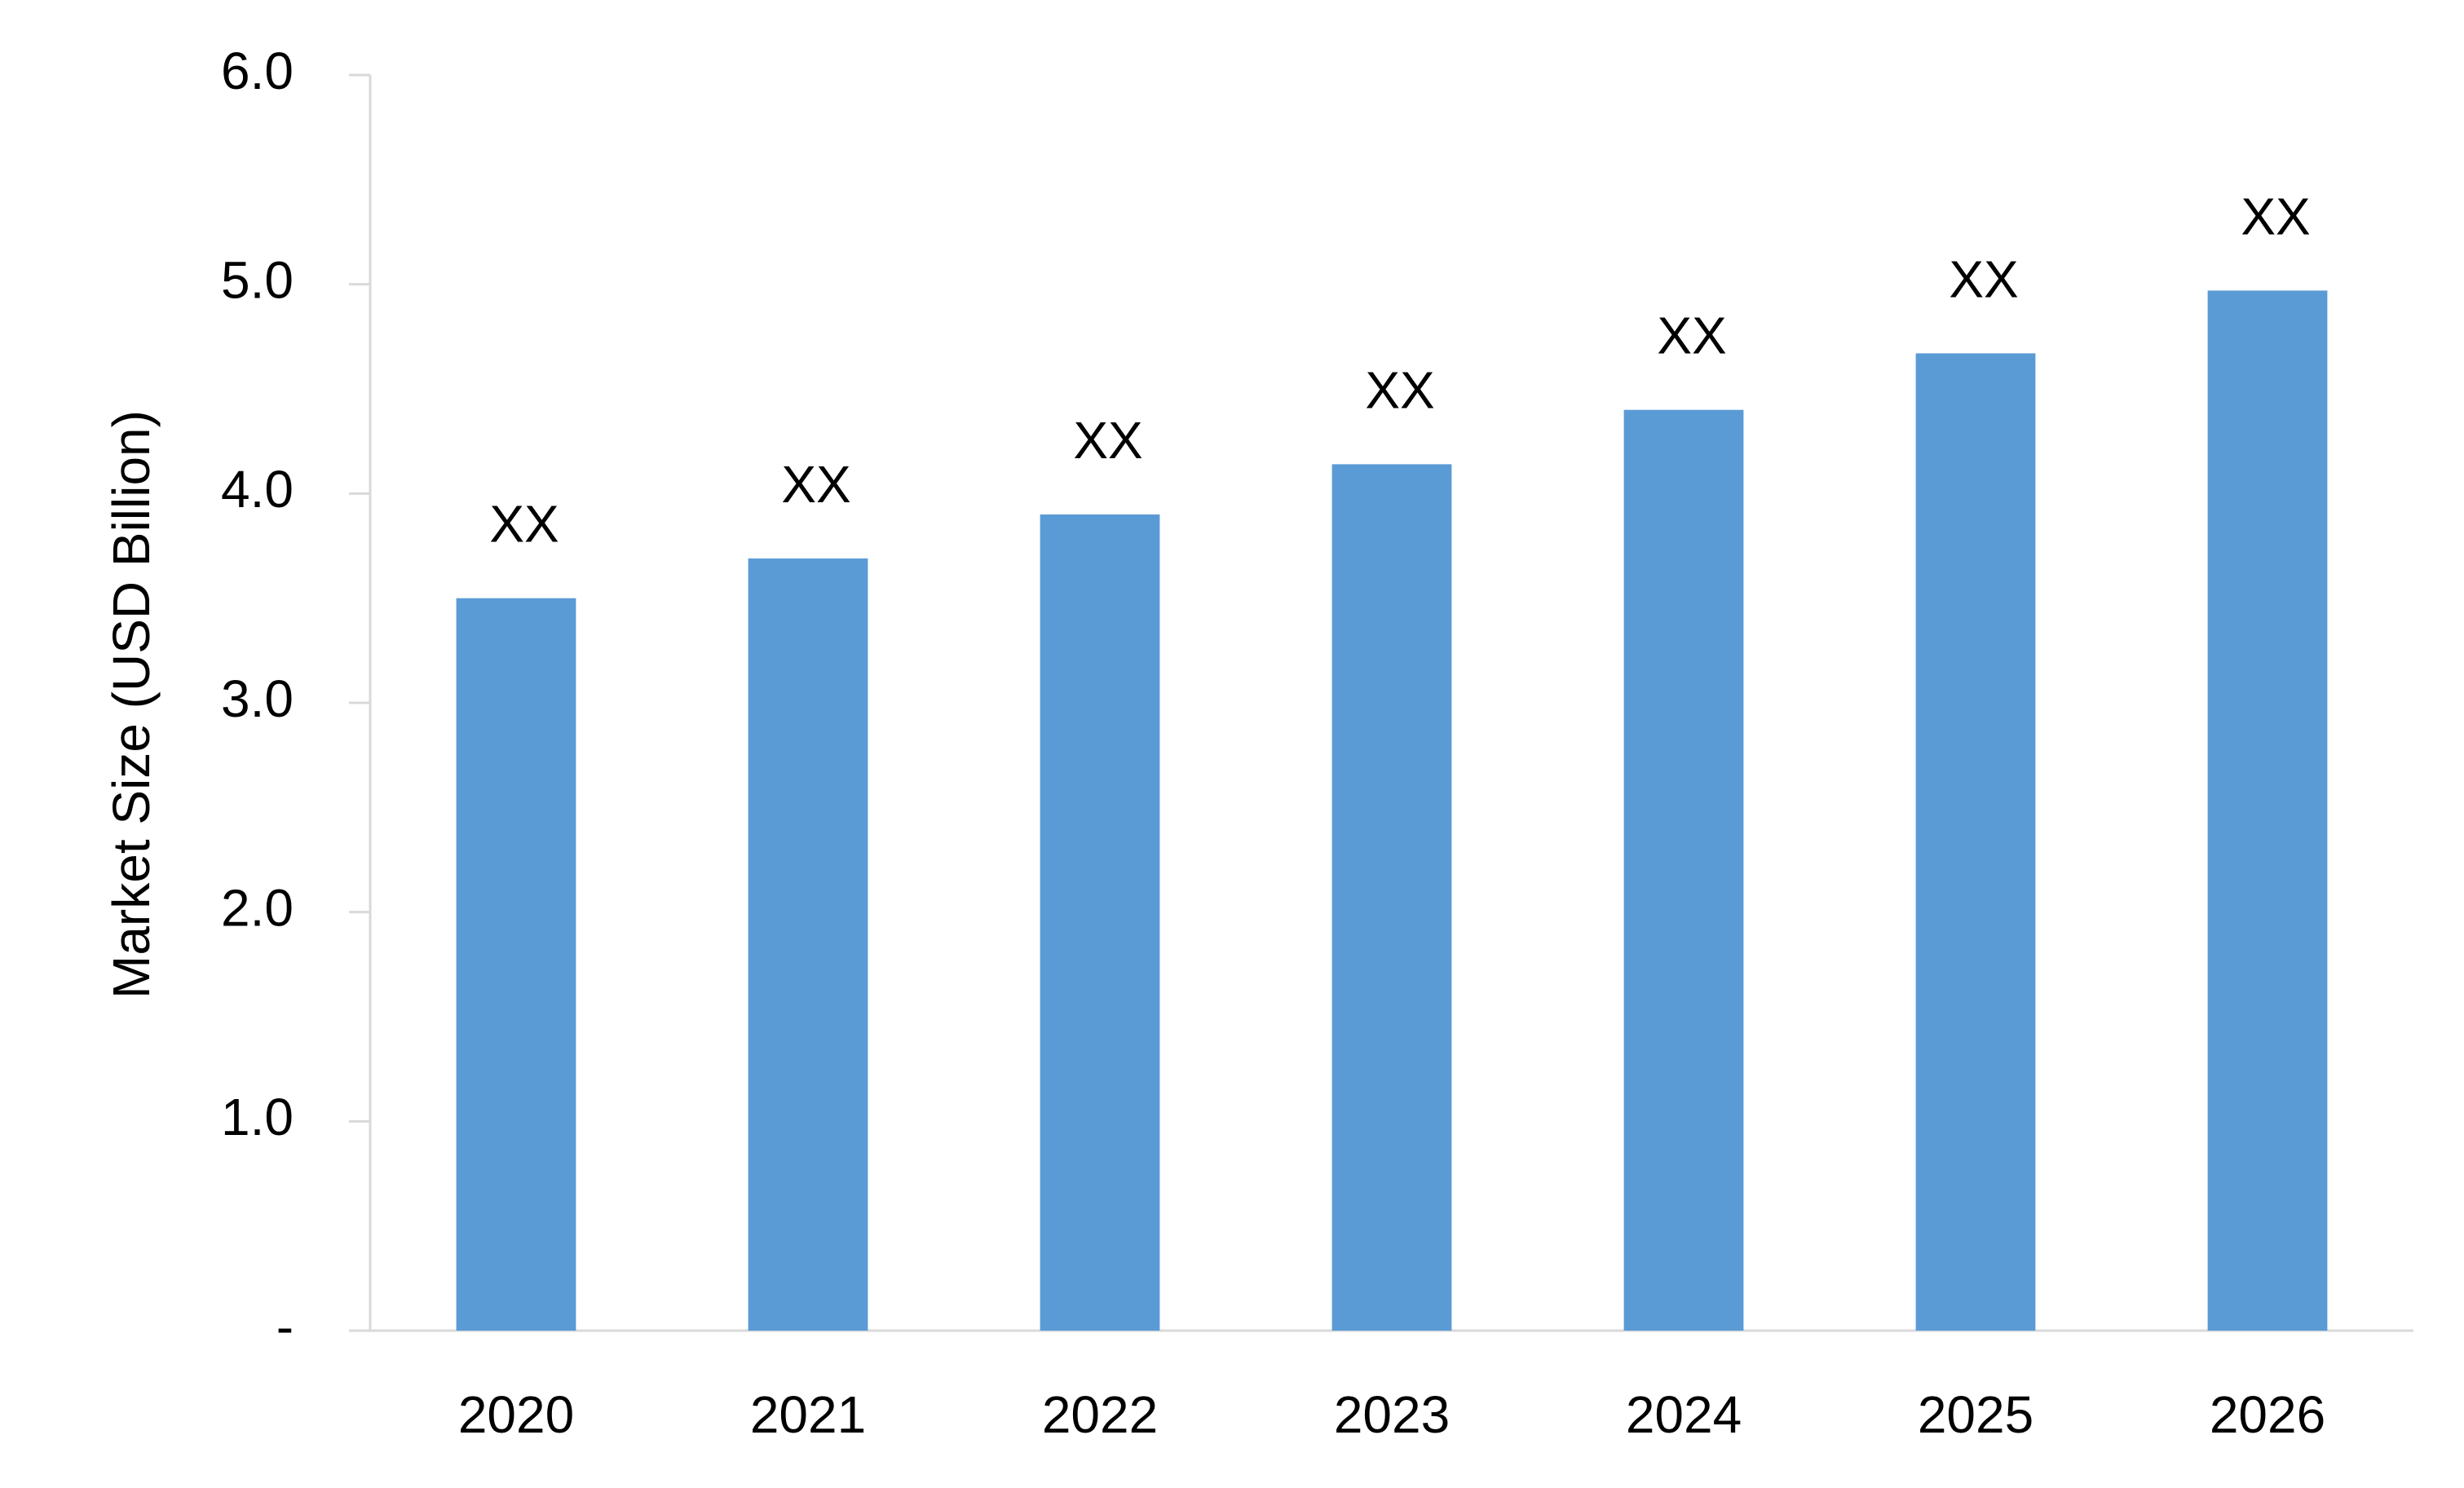  Describe the element at coordinates (1684, 1414) in the screenshot. I see `x-tick-label: 2024` at that location.